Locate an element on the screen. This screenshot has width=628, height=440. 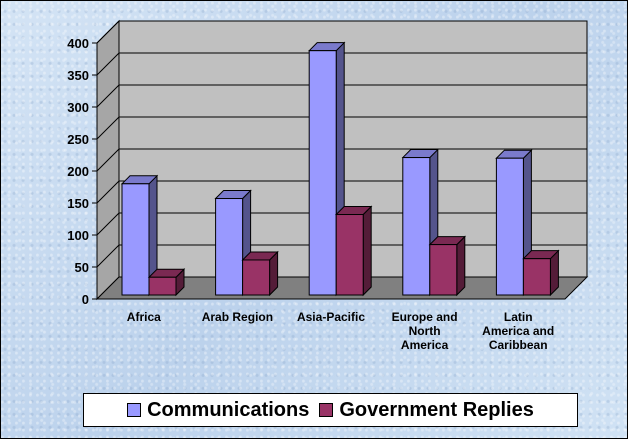
x-label-latin-america-and-caribbean: Latin America and Caribbean is located at coordinates (518, 331).